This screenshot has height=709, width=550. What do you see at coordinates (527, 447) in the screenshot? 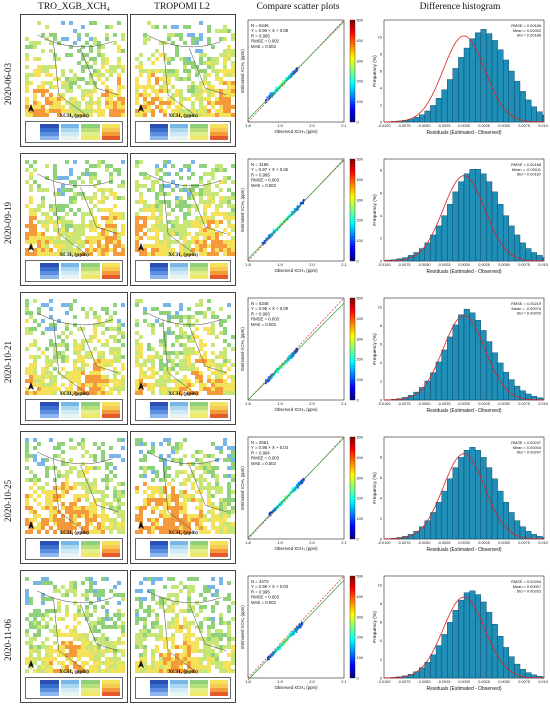
I see `hist-stat: Mean = 0.00004` at bounding box center [527, 447].